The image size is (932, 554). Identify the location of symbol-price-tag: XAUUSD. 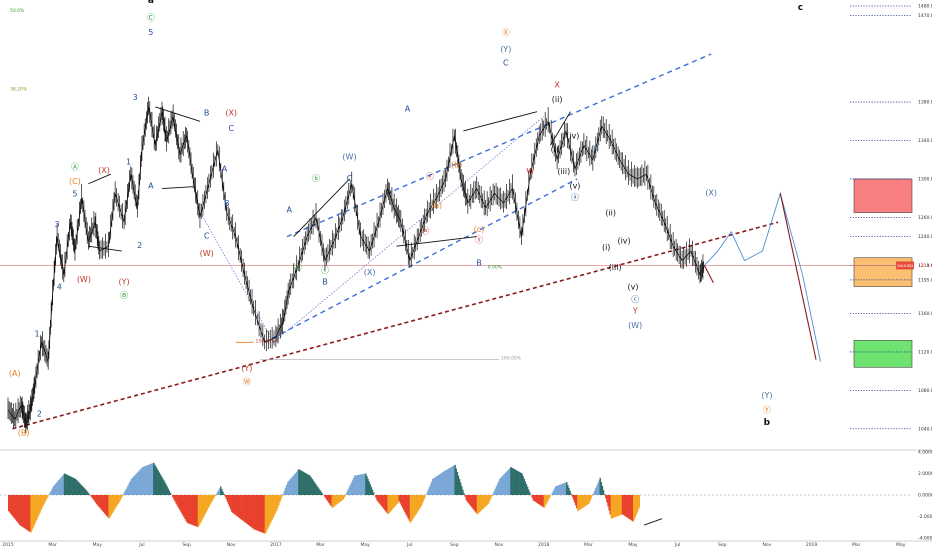
(905, 265).